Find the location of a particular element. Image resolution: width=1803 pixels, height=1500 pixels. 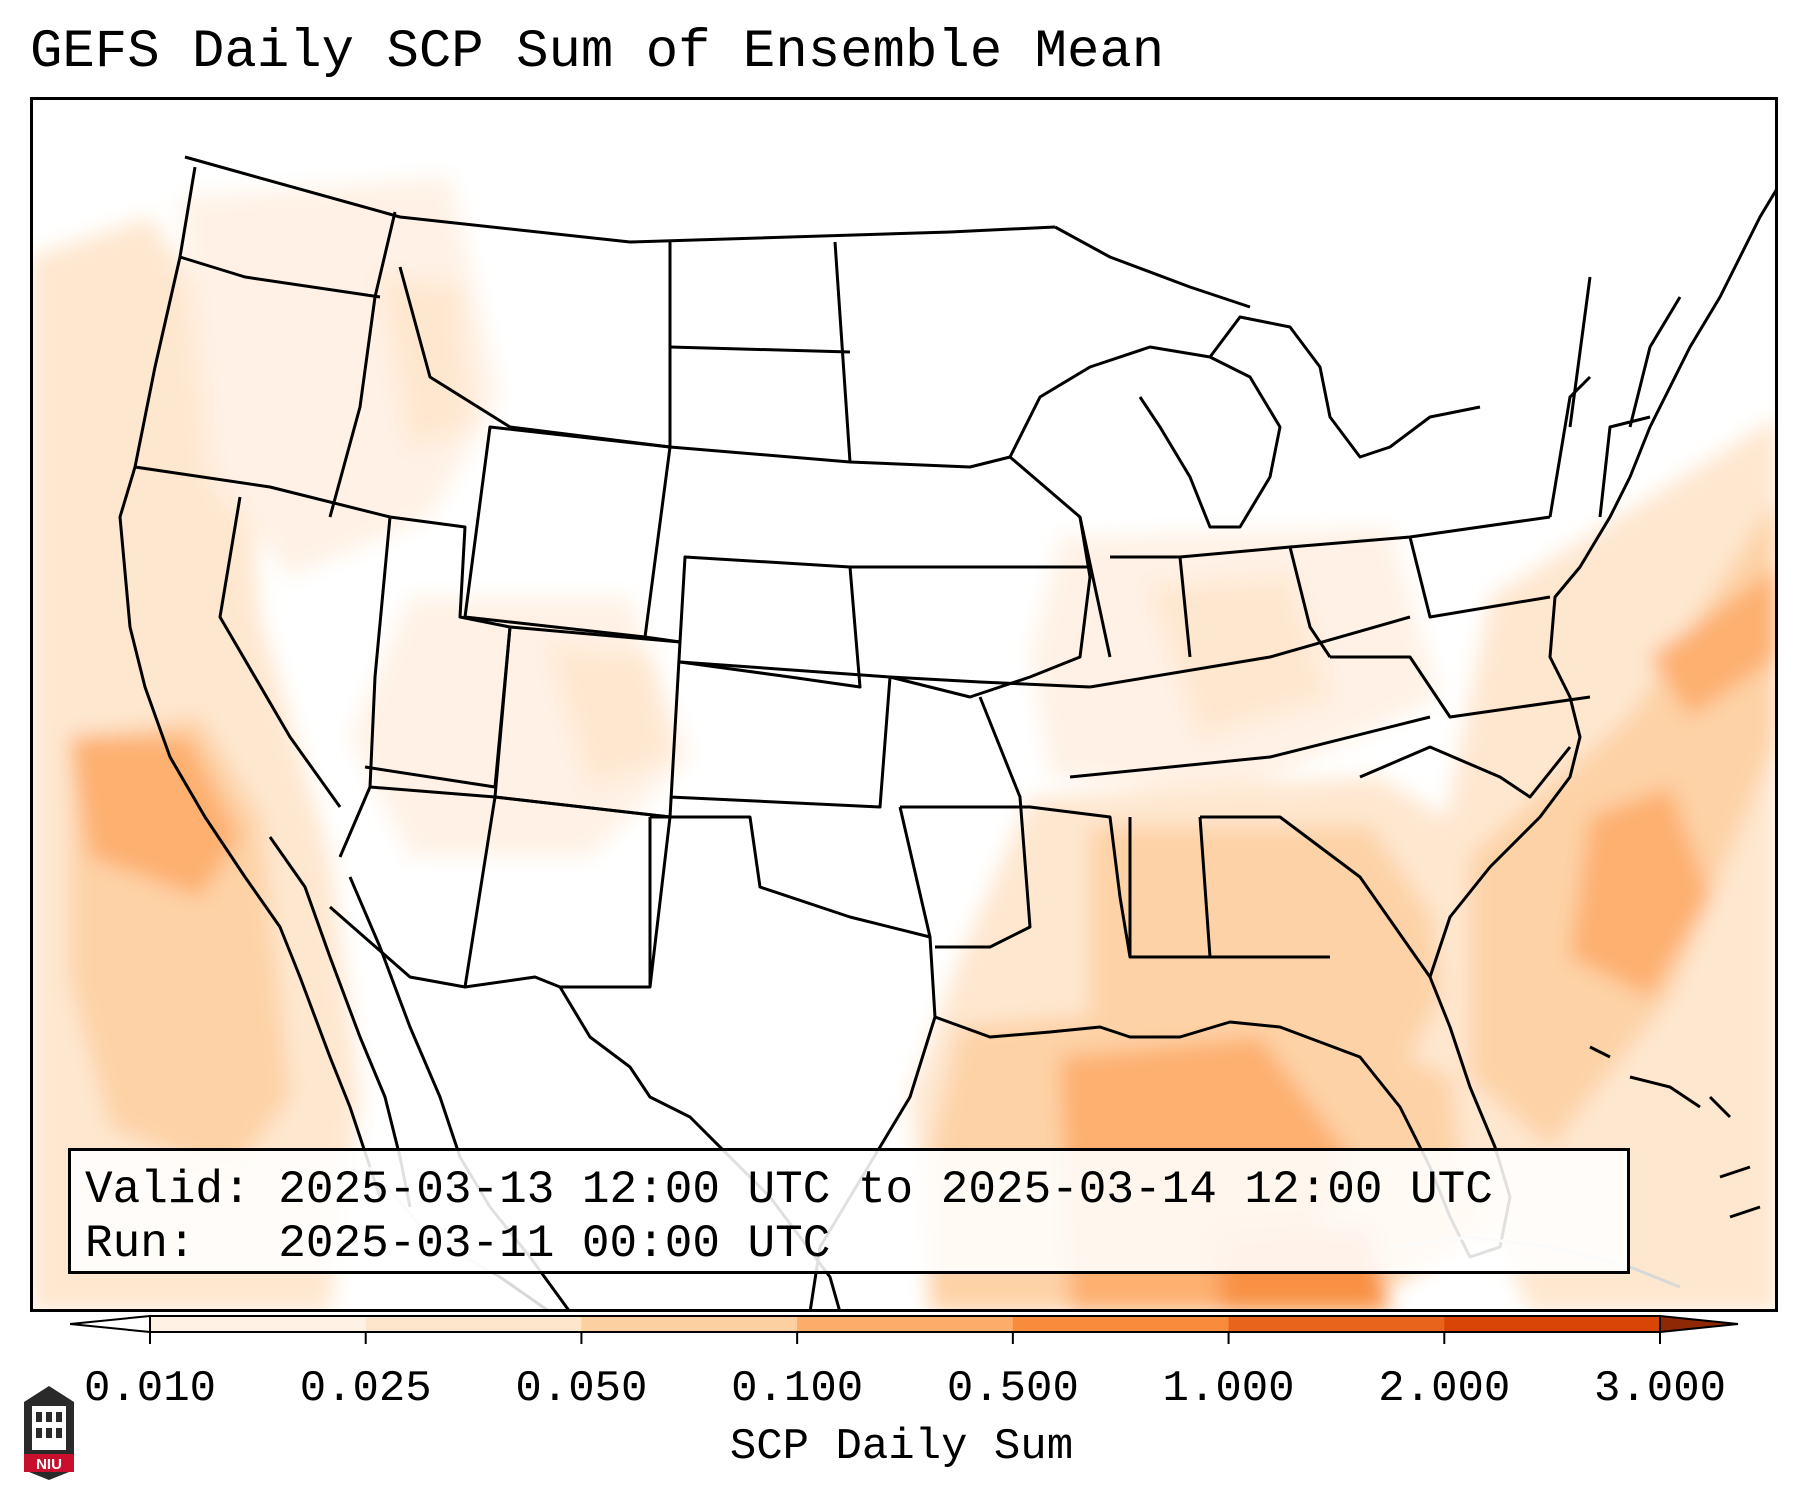

colorbar is located at coordinates (904, 1329).